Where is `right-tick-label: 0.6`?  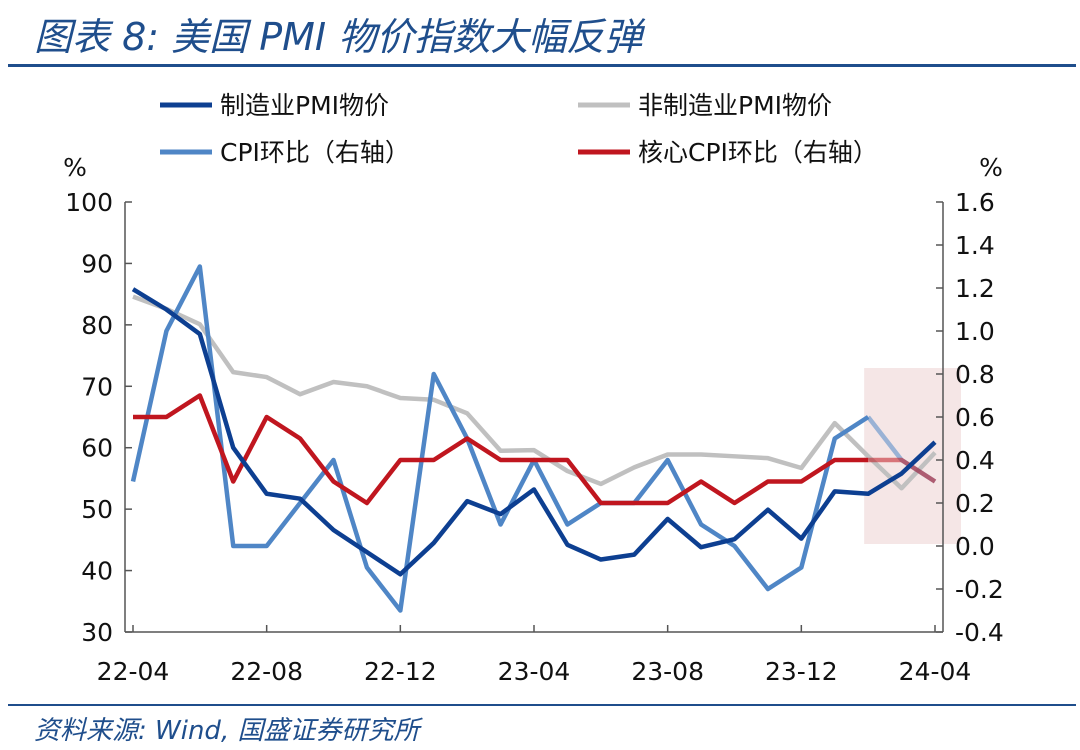
right-tick-label: 0.6 is located at coordinates (975, 417).